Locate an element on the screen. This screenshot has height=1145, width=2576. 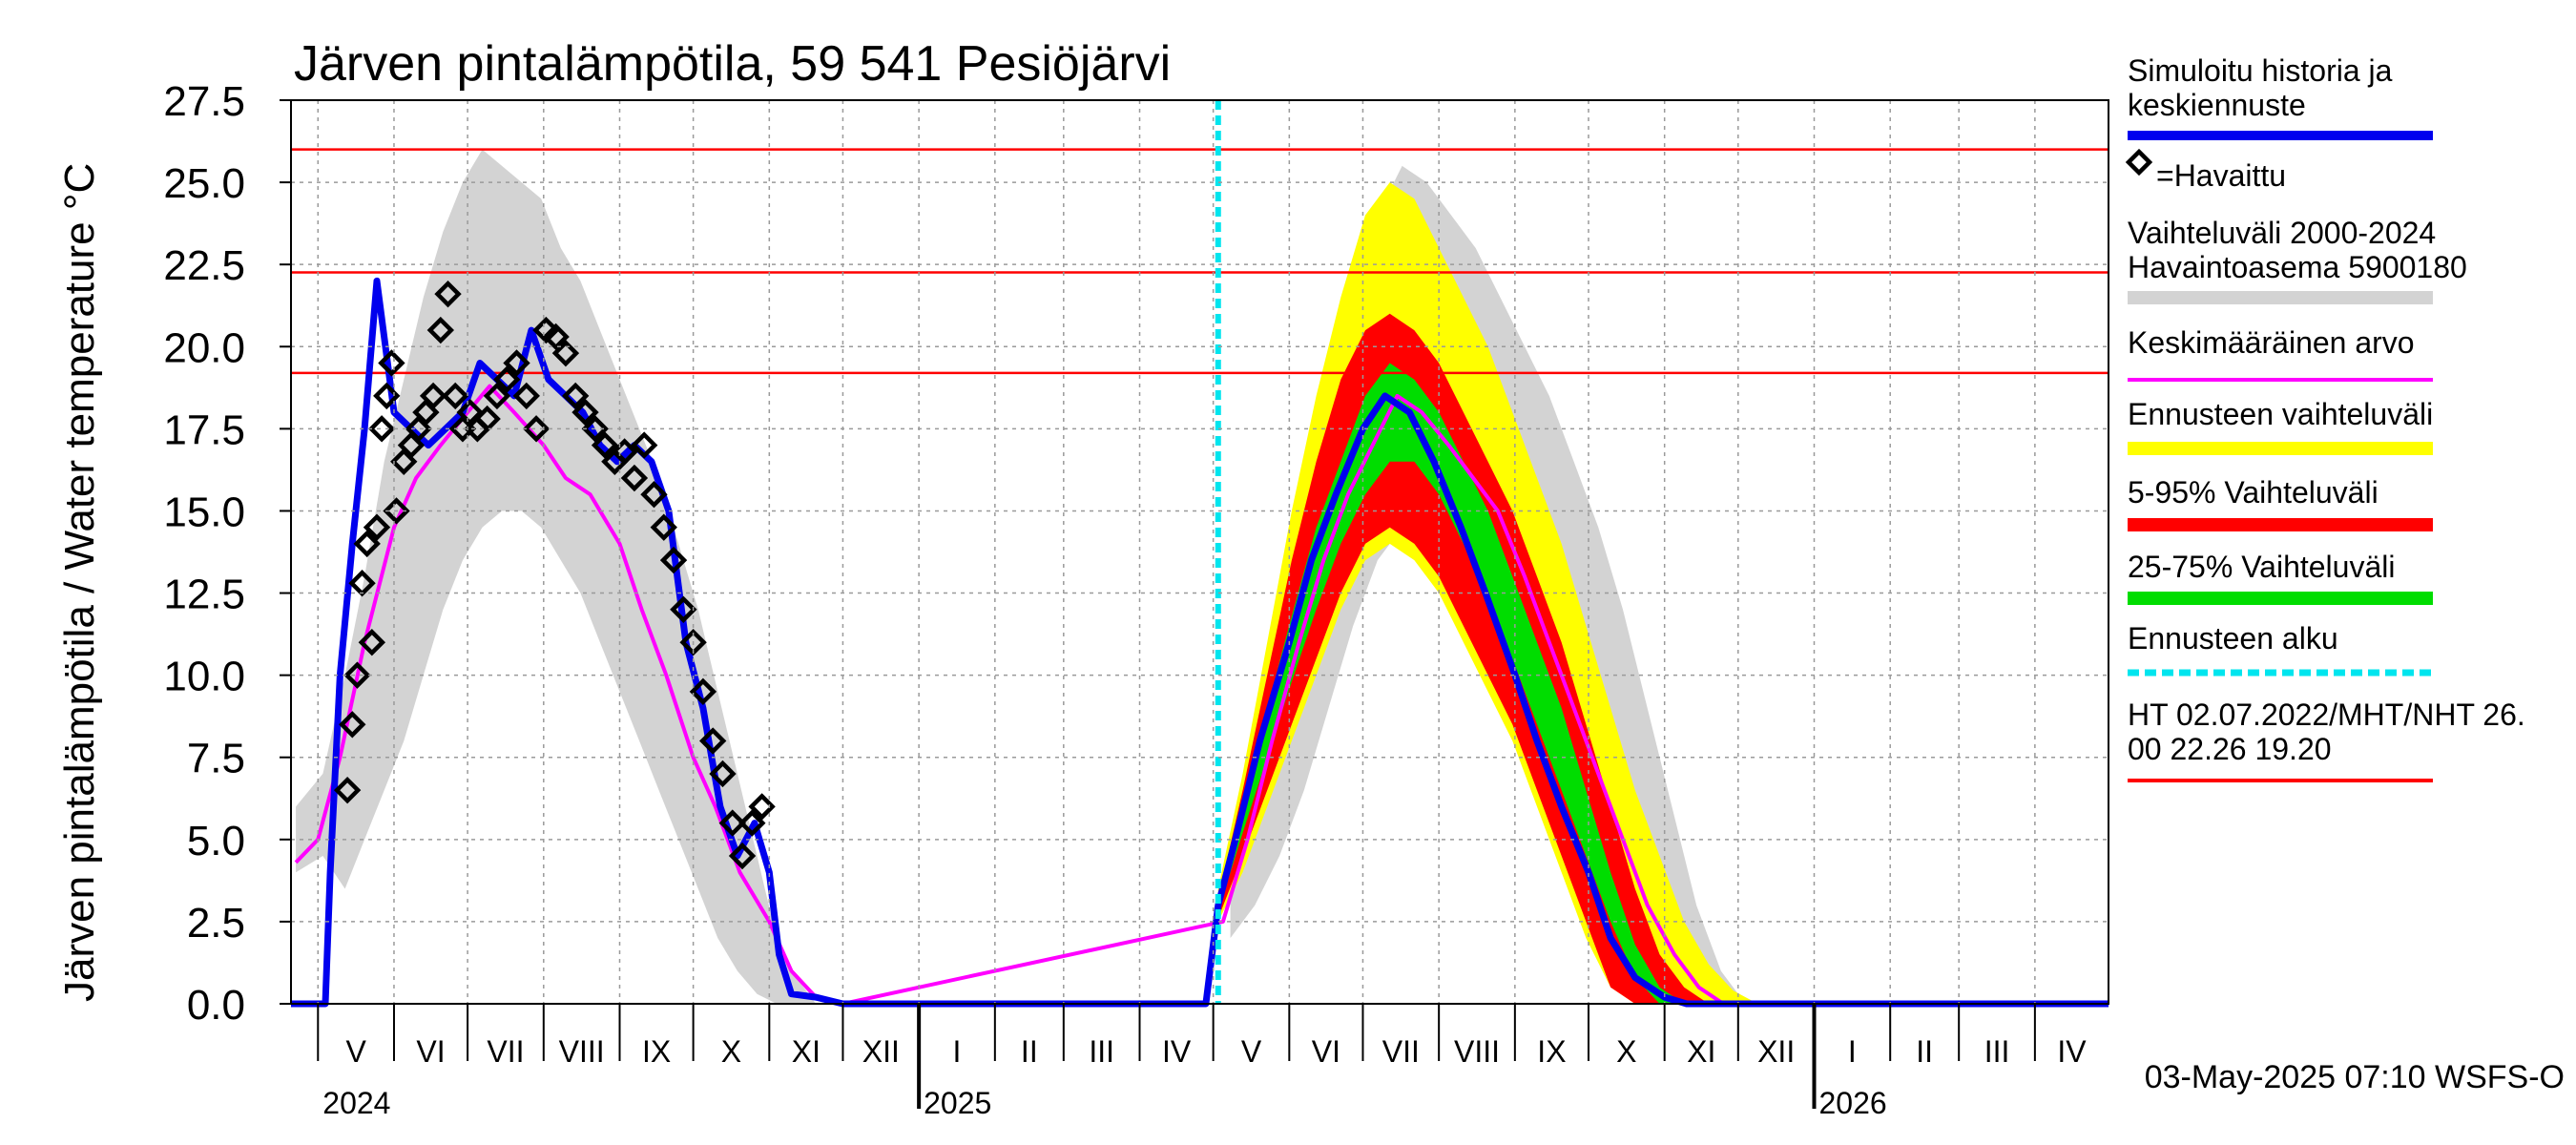
footer-timestamp: 03-May-2025 07:10 WSFS-O is located at coordinates (2355, 1077).